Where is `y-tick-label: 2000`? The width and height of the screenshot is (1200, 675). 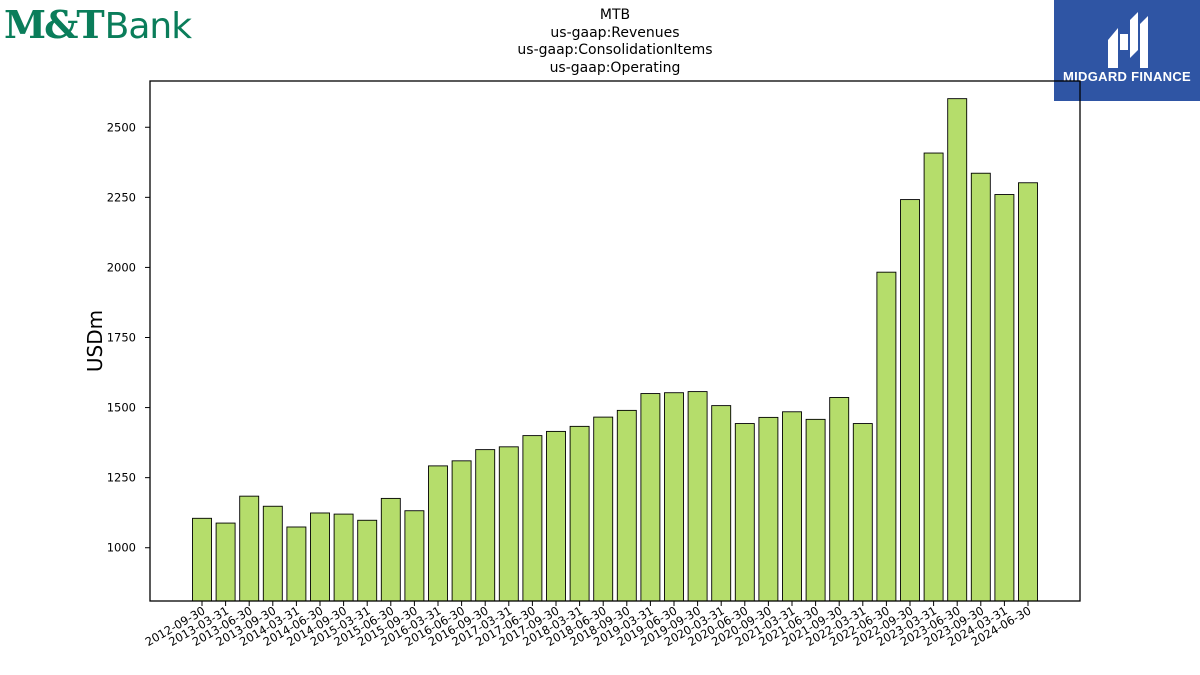
y-tick-label: 2000 is located at coordinates (121, 267).